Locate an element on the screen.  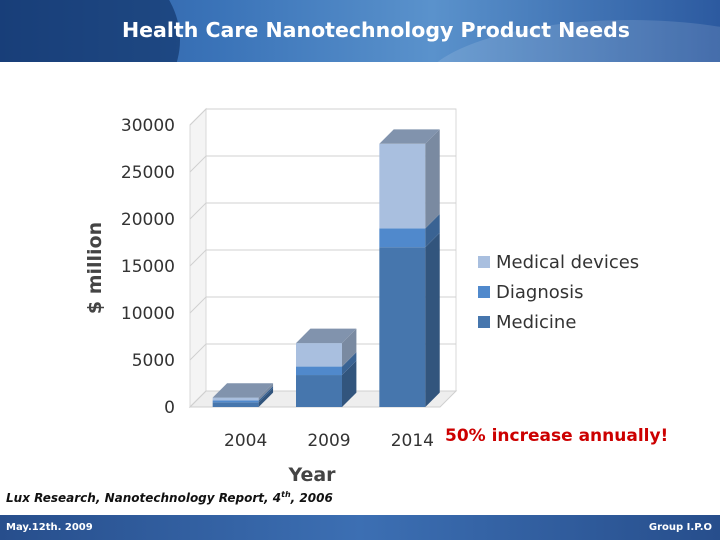
y-tick-label: 30000 is located at coordinates (148, 126).